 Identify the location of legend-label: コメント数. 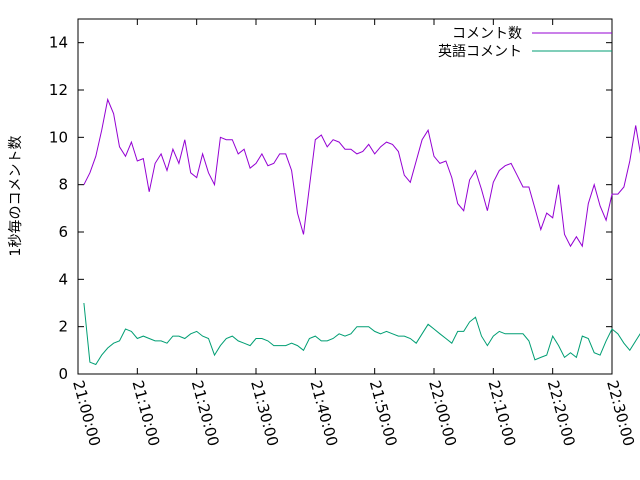
(487, 34).